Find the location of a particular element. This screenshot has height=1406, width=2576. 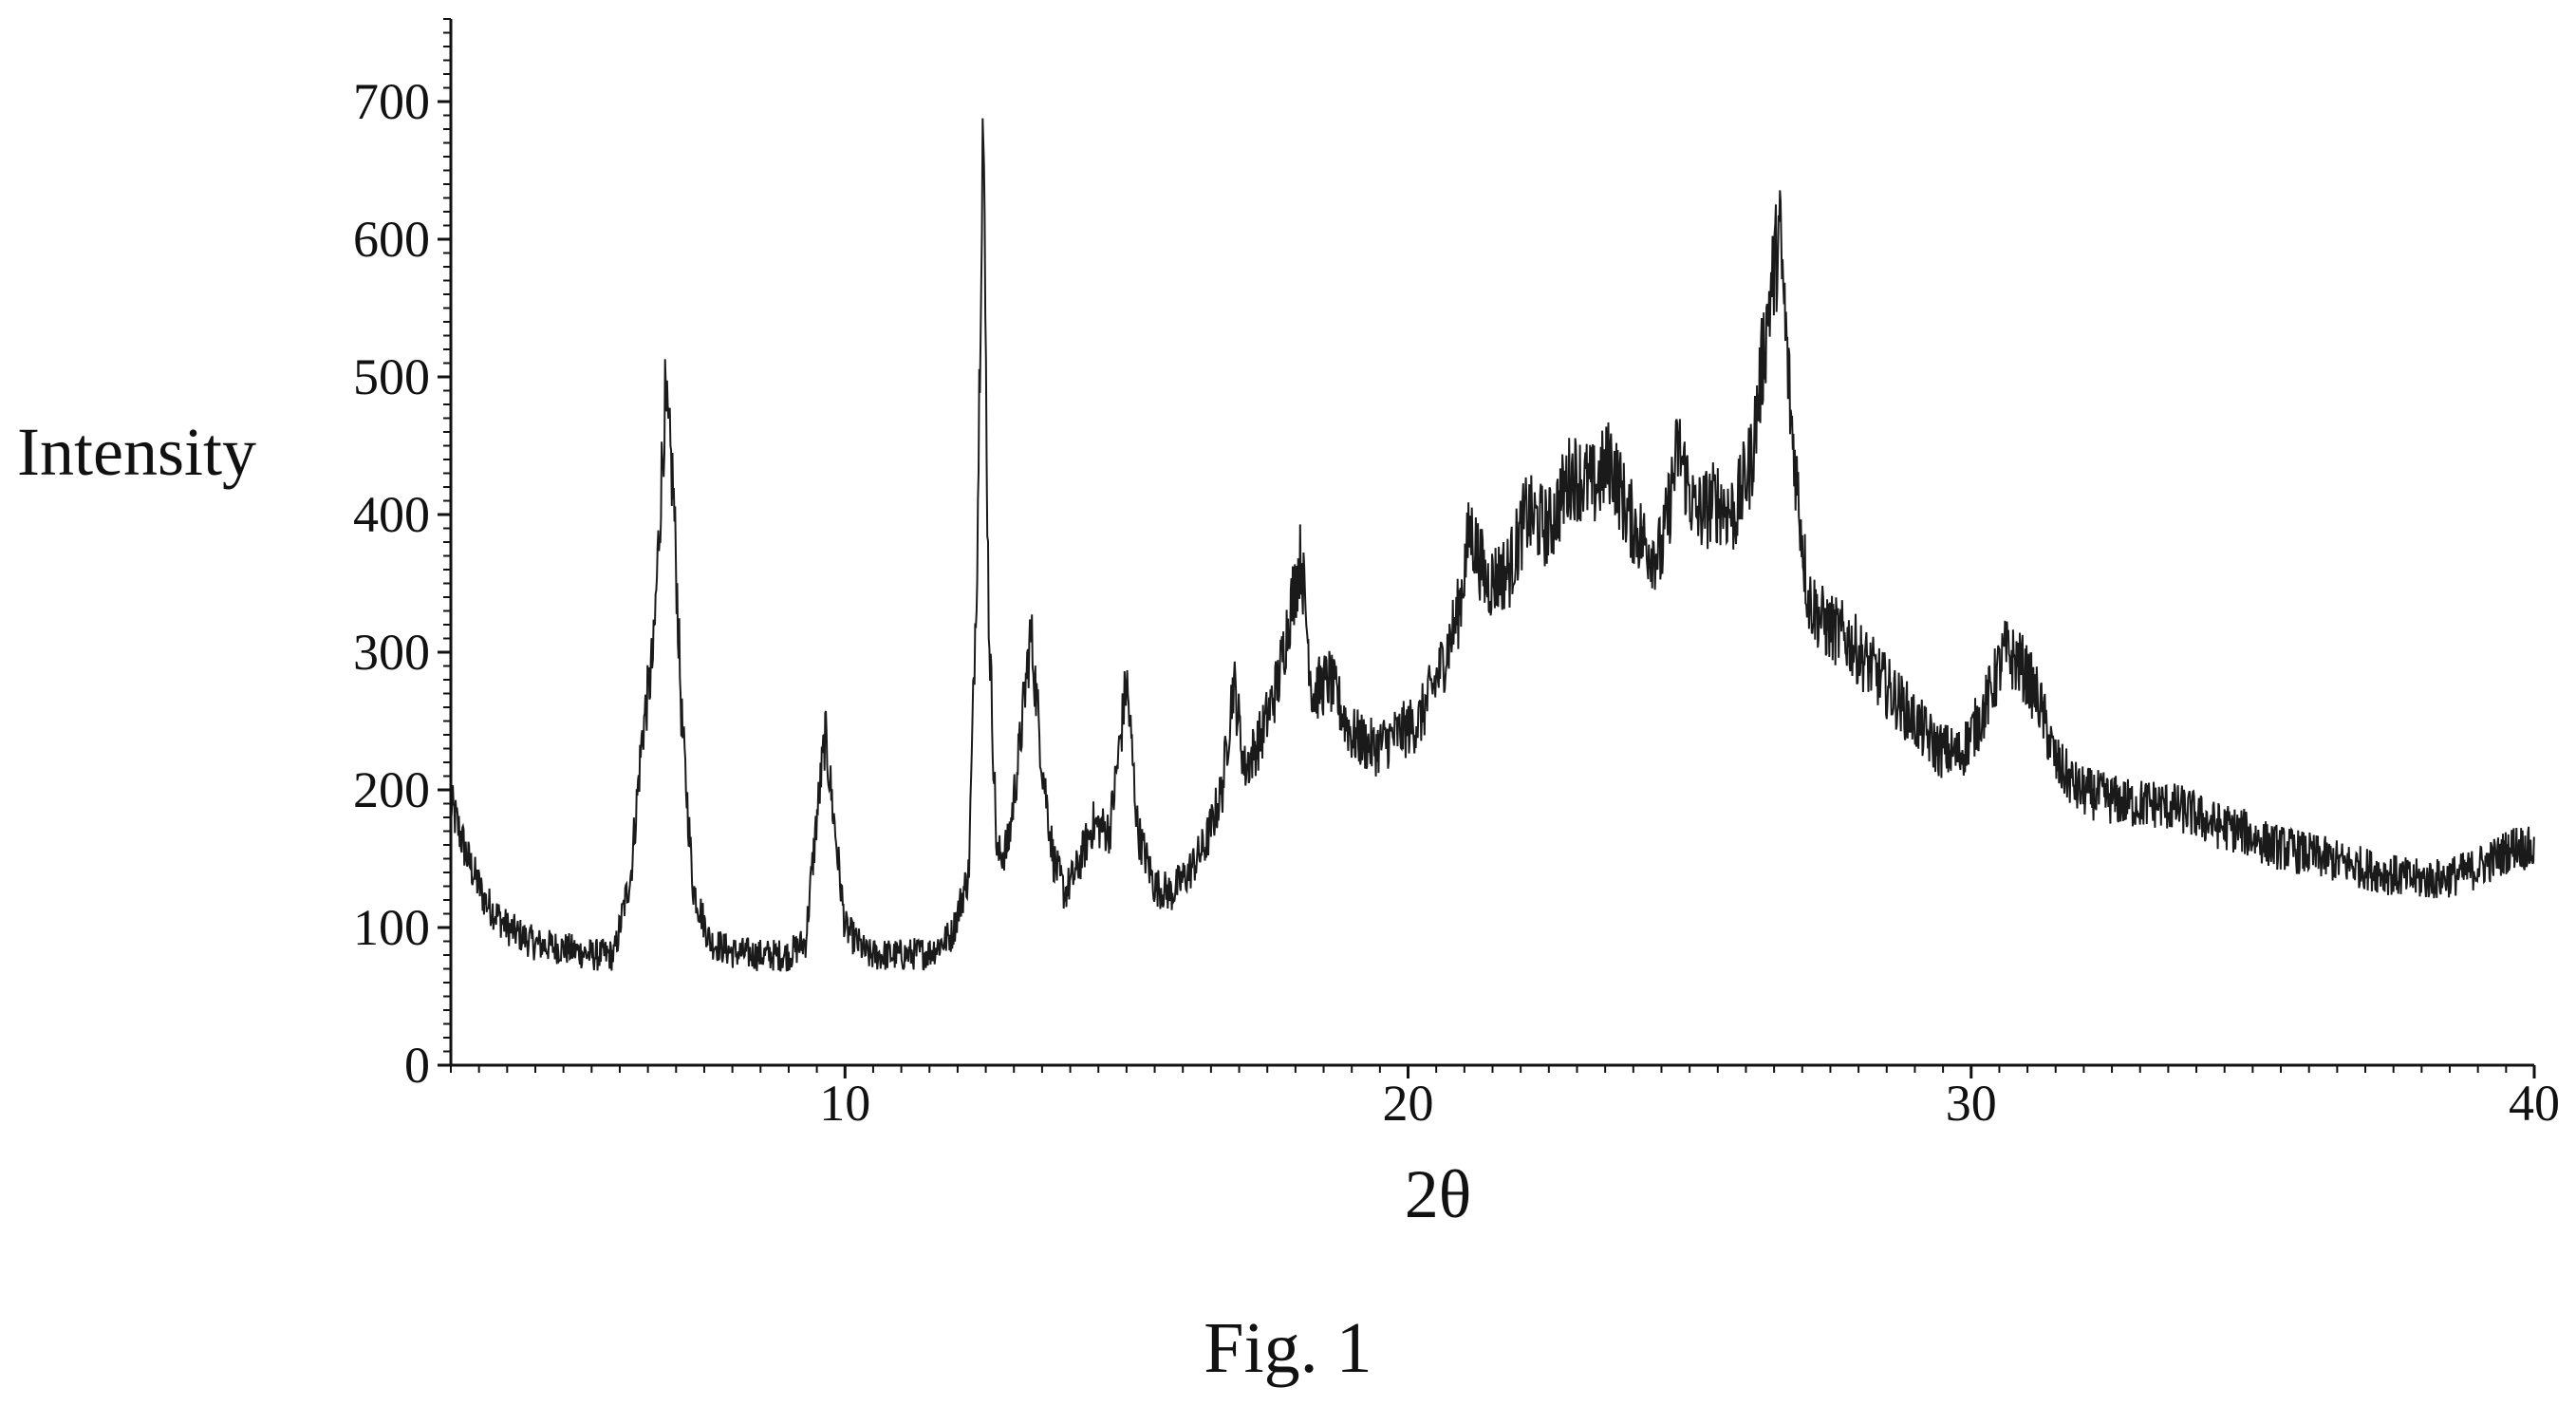

x-tick-label: 40 is located at coordinates (2534, 1103).